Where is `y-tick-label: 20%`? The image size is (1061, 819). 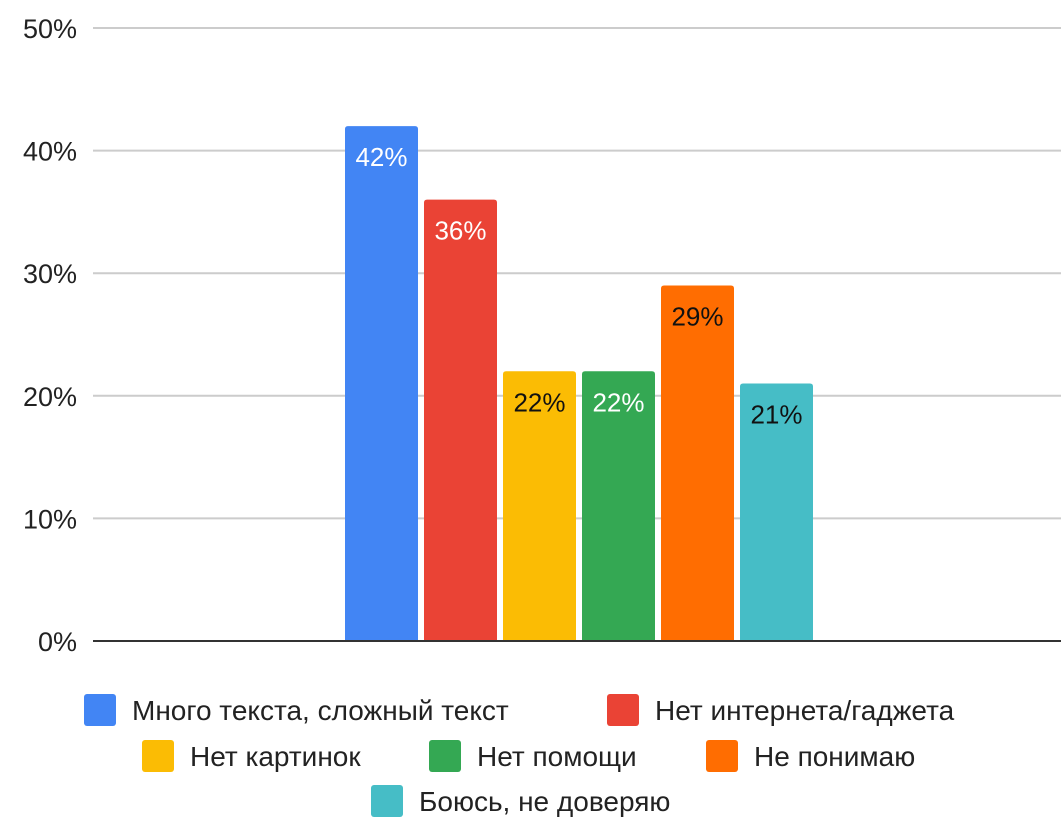 y-tick-label: 20% is located at coordinates (50, 397).